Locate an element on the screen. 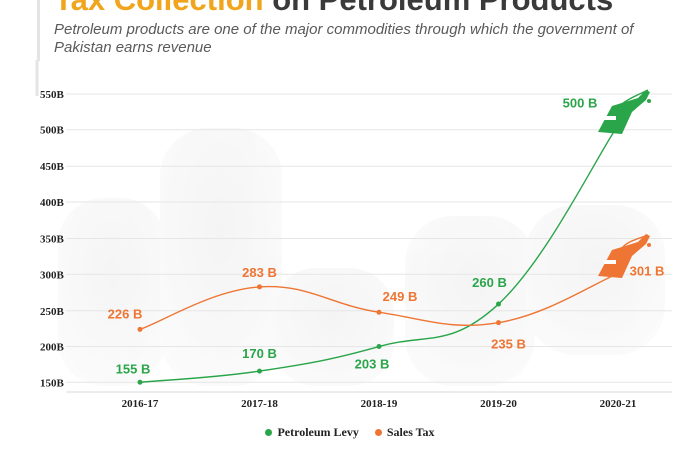 The image size is (700, 450). legend-swatch-petroleum-levy is located at coordinates (269, 432).